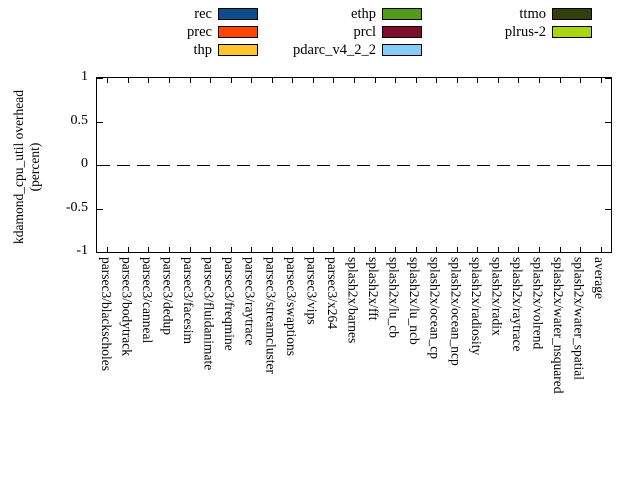  I want to click on x-category-label: splash2x/lu_ncb, so click(415, 301).